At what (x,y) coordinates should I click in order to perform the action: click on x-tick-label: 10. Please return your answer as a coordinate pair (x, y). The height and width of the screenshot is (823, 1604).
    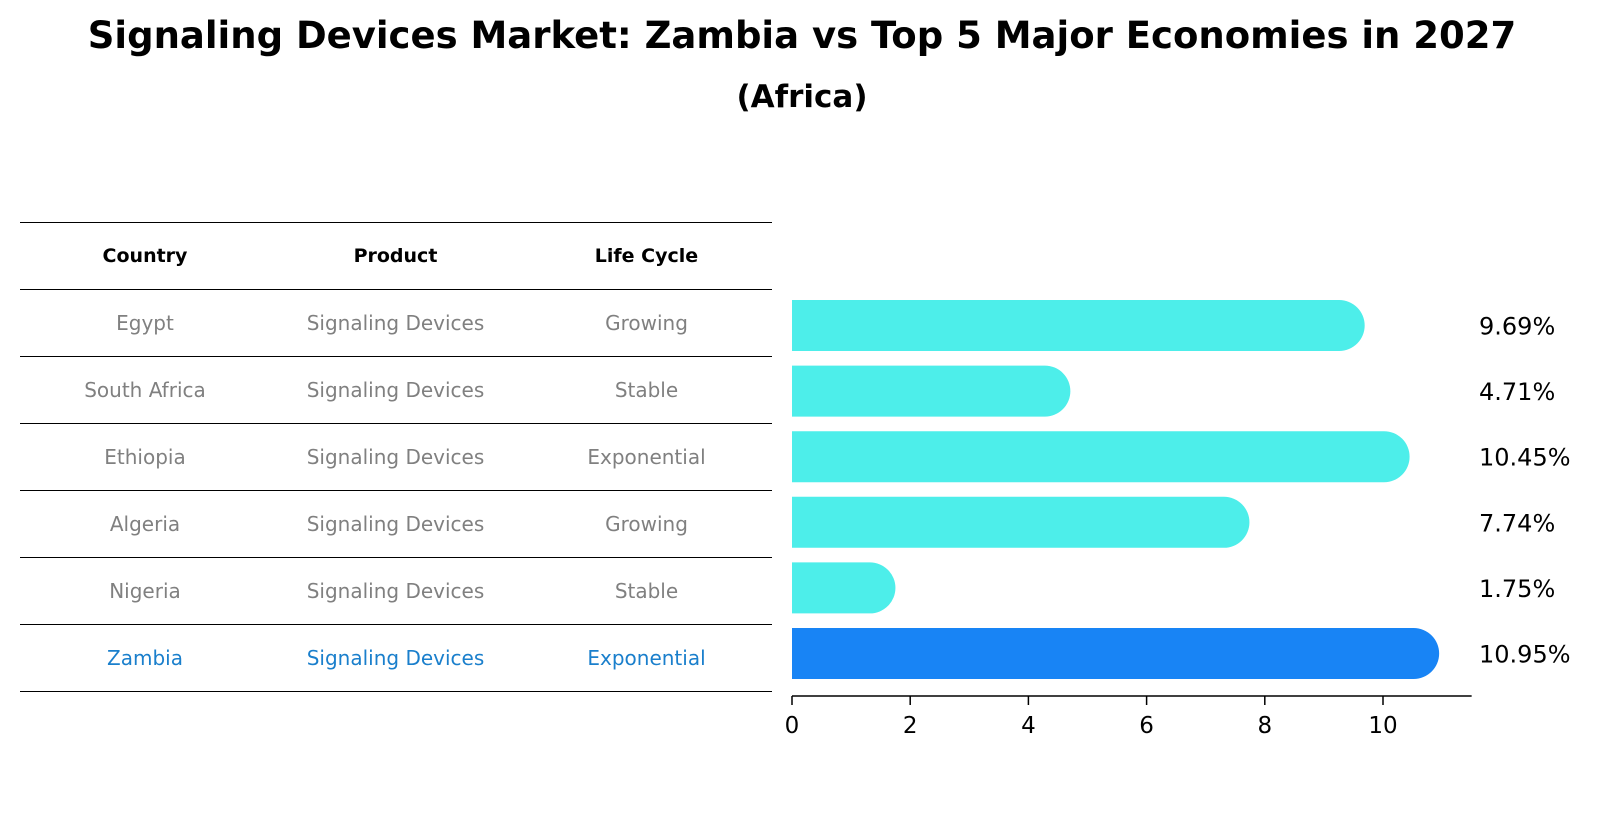
    Looking at the image, I should click on (1382, 726).